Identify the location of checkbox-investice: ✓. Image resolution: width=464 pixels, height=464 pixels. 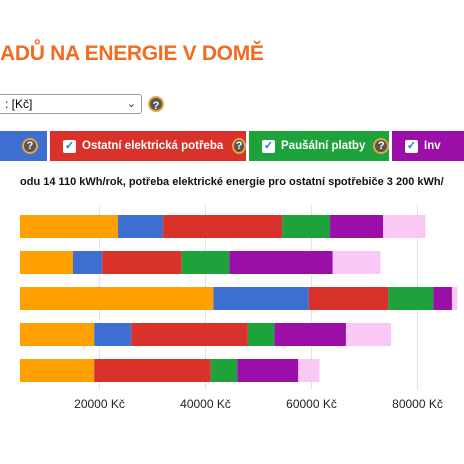
(411, 146).